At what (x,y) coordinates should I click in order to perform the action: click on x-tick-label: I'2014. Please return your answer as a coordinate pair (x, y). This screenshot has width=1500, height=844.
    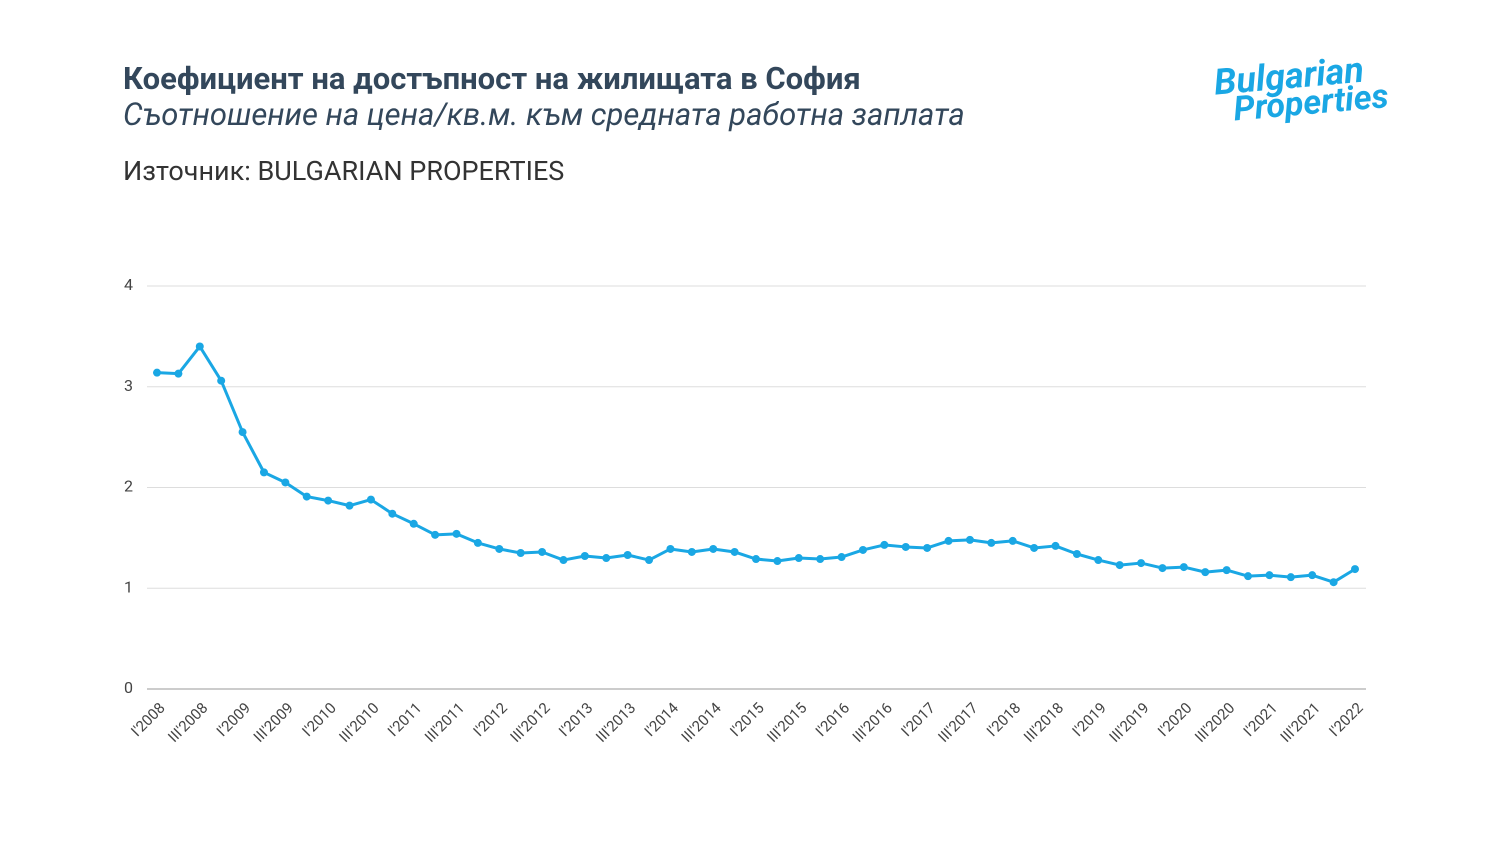
    Looking at the image, I should click on (662, 720).